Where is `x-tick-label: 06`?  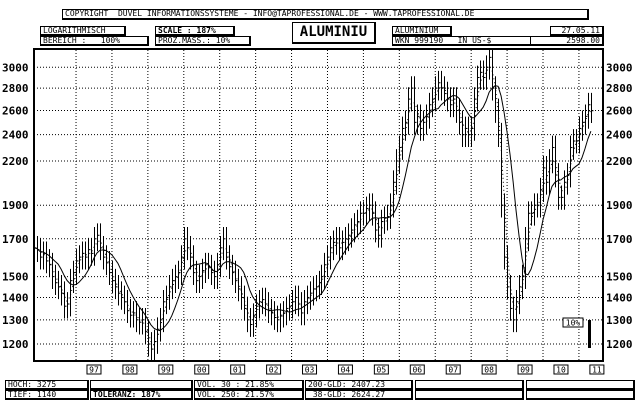 x-tick-label: 06 is located at coordinates (417, 370).